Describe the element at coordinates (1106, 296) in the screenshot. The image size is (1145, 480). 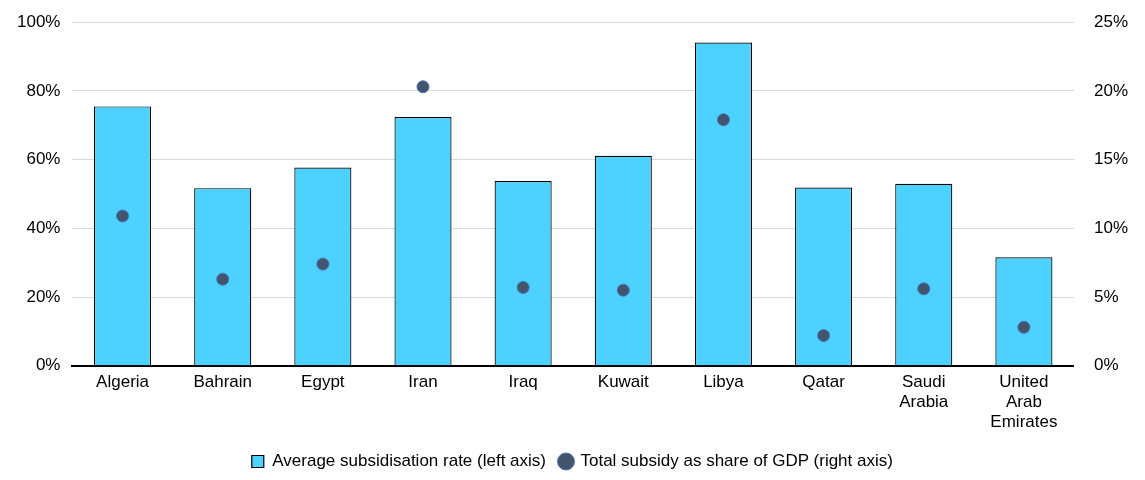
I see `y2-tick-label: 5%` at that location.